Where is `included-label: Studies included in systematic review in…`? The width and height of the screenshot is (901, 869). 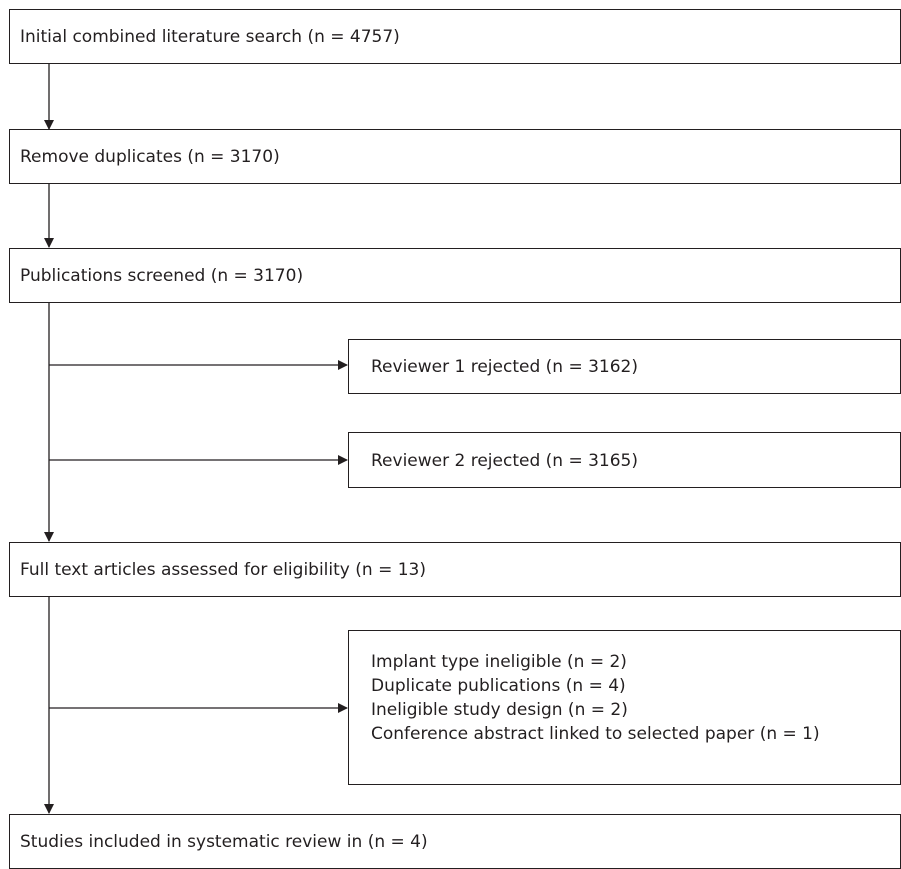 included-label: Studies included in systematic review in… is located at coordinates (224, 842).